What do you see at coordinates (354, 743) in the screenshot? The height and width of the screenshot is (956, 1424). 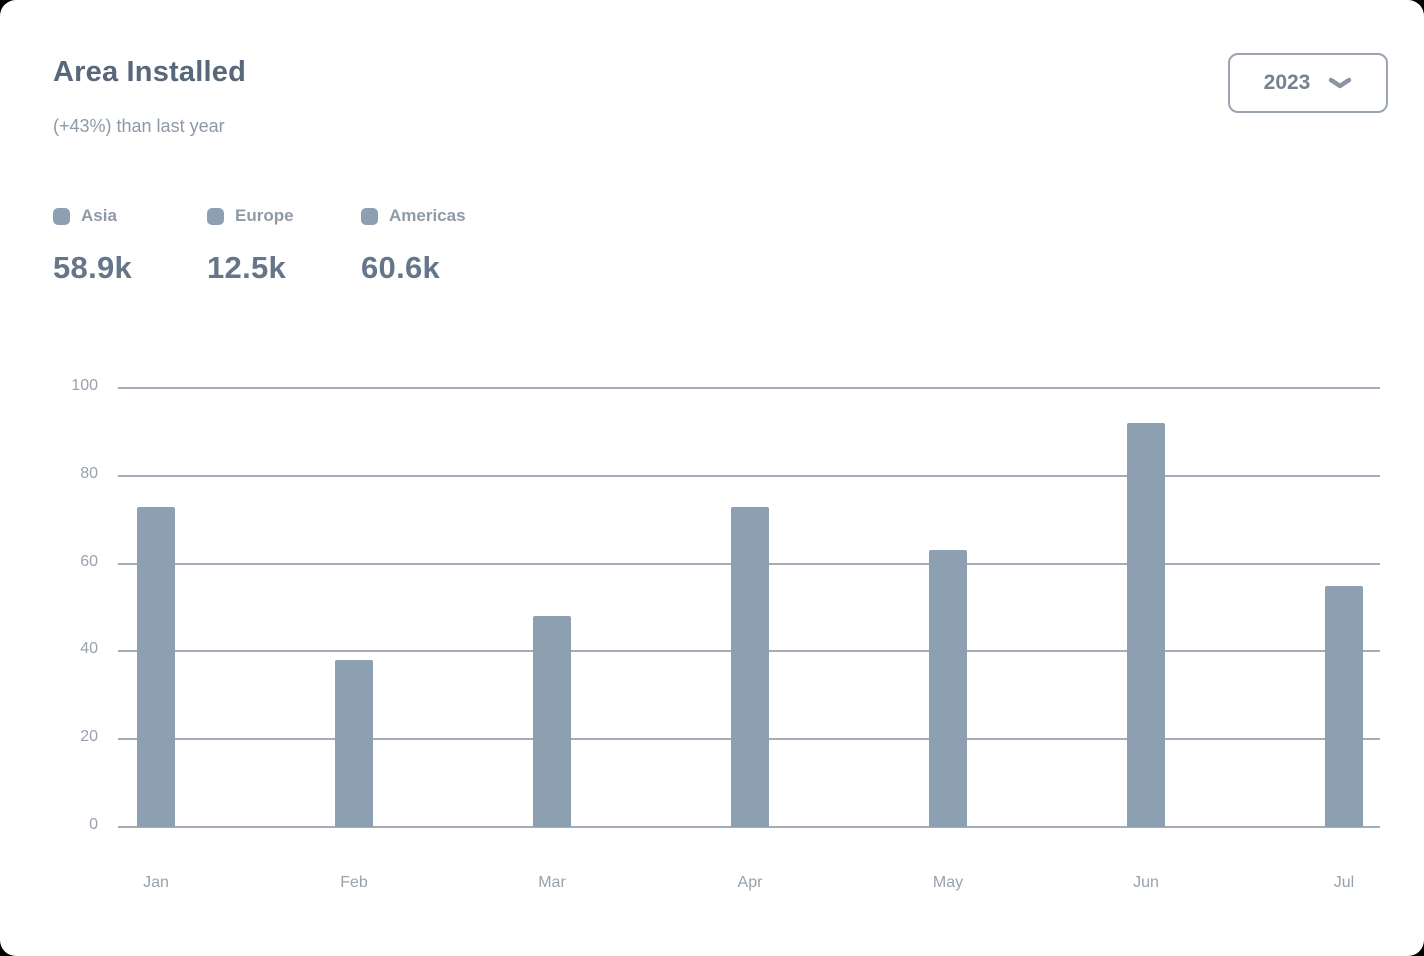 I see `bar-feb` at bounding box center [354, 743].